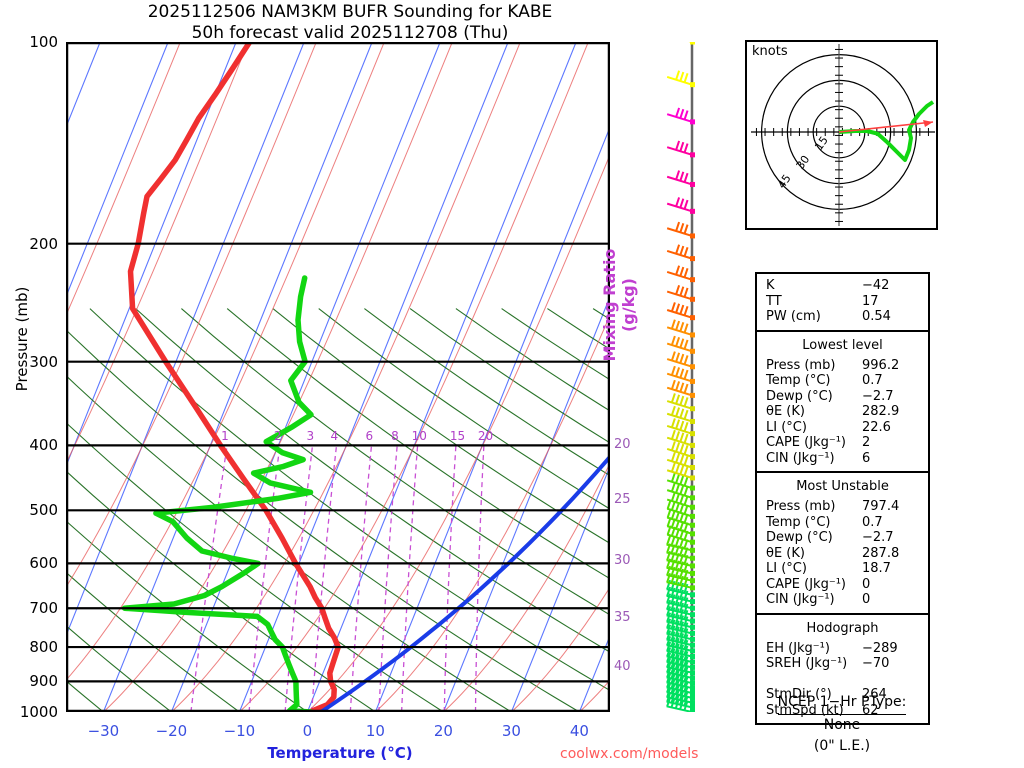 The width and height of the screenshot is (1024, 768). I want to click on mixing-ratio-value-2: 2, so click(277, 436).